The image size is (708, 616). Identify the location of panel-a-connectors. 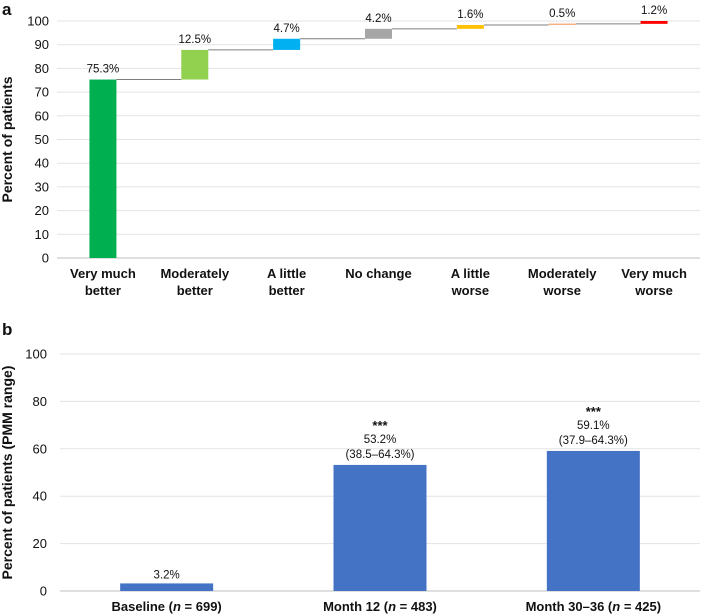
(378, 52).